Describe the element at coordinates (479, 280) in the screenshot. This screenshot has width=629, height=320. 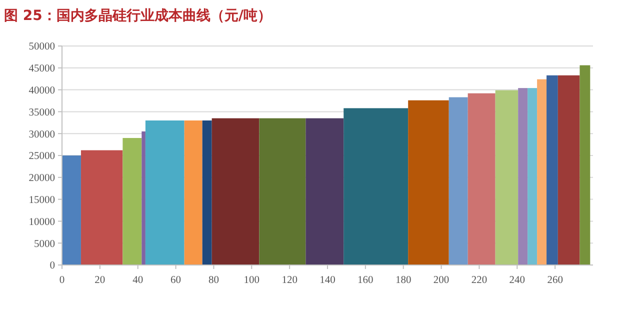
I see `x-tick-label: 220` at that location.